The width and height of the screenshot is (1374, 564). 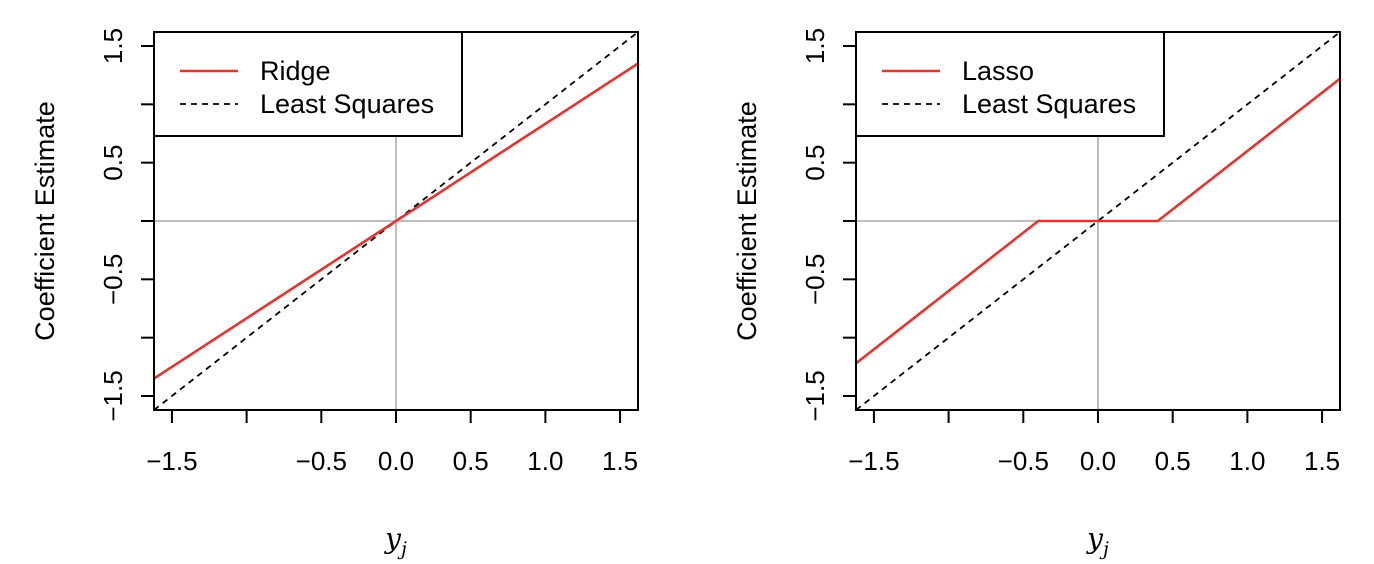 I want to click on legend-label: Ridge, so click(x=295, y=71).